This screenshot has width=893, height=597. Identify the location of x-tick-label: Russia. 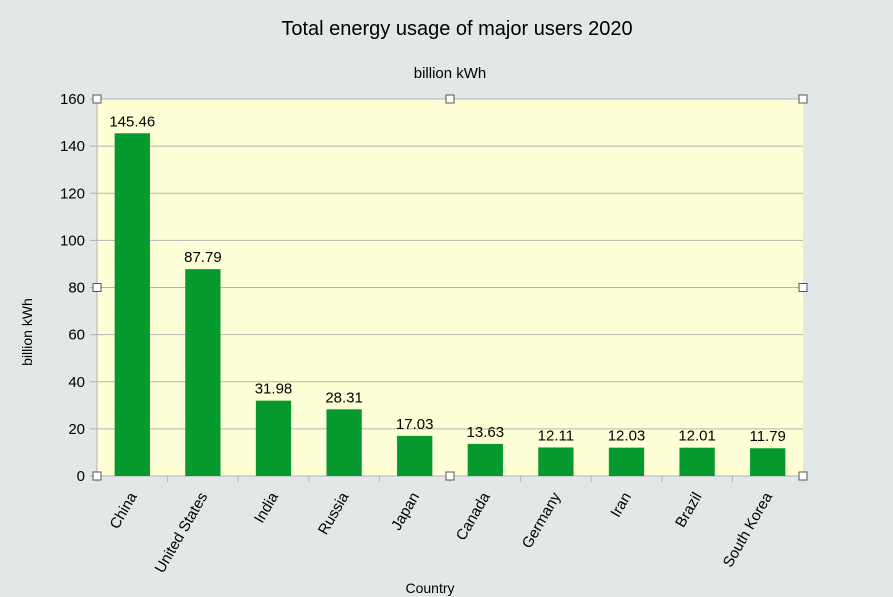
(334, 513).